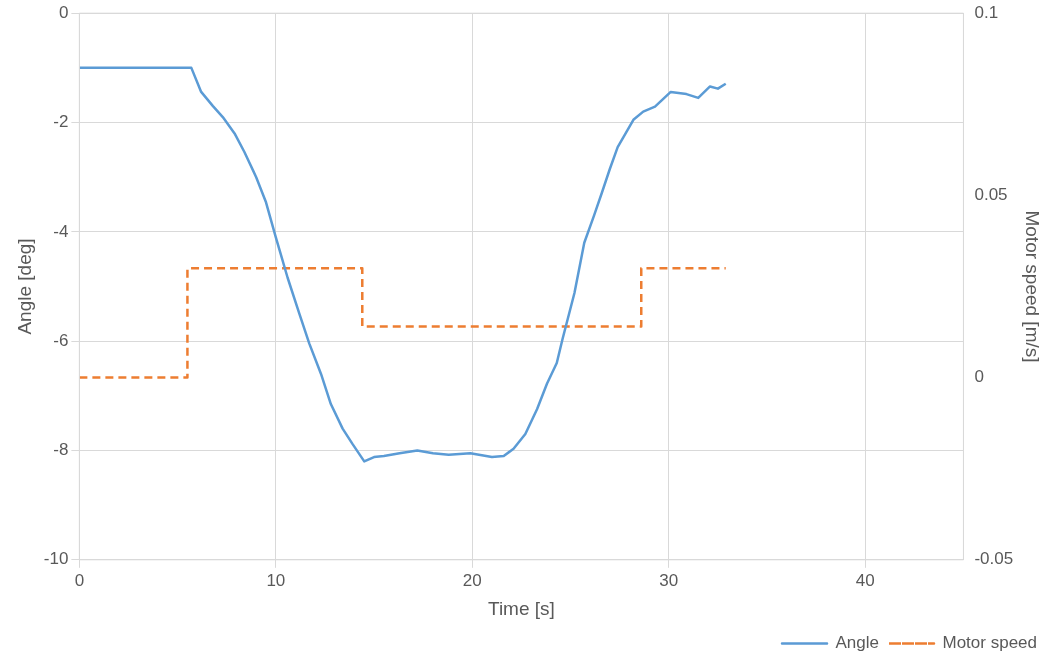 The image size is (1057, 666). What do you see at coordinates (56, 559) in the screenshot?
I see `y-tick-label: -10` at bounding box center [56, 559].